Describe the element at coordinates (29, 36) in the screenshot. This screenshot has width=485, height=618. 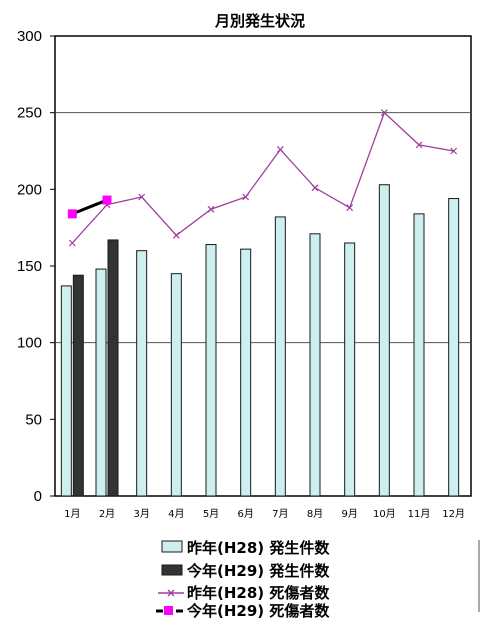
I see `y-tick-label-300: 300` at that location.